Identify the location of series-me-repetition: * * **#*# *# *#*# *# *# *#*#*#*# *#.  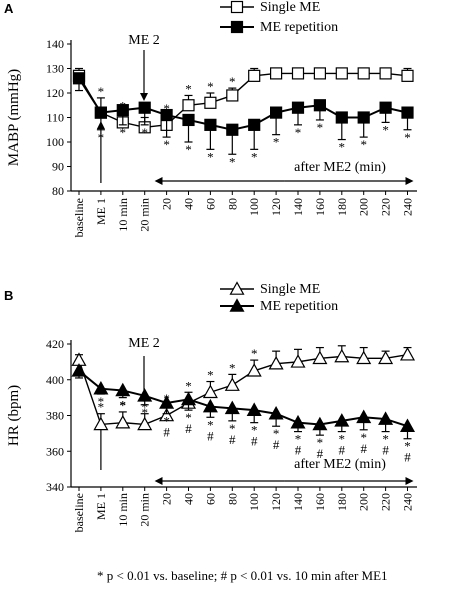
(243, 414).